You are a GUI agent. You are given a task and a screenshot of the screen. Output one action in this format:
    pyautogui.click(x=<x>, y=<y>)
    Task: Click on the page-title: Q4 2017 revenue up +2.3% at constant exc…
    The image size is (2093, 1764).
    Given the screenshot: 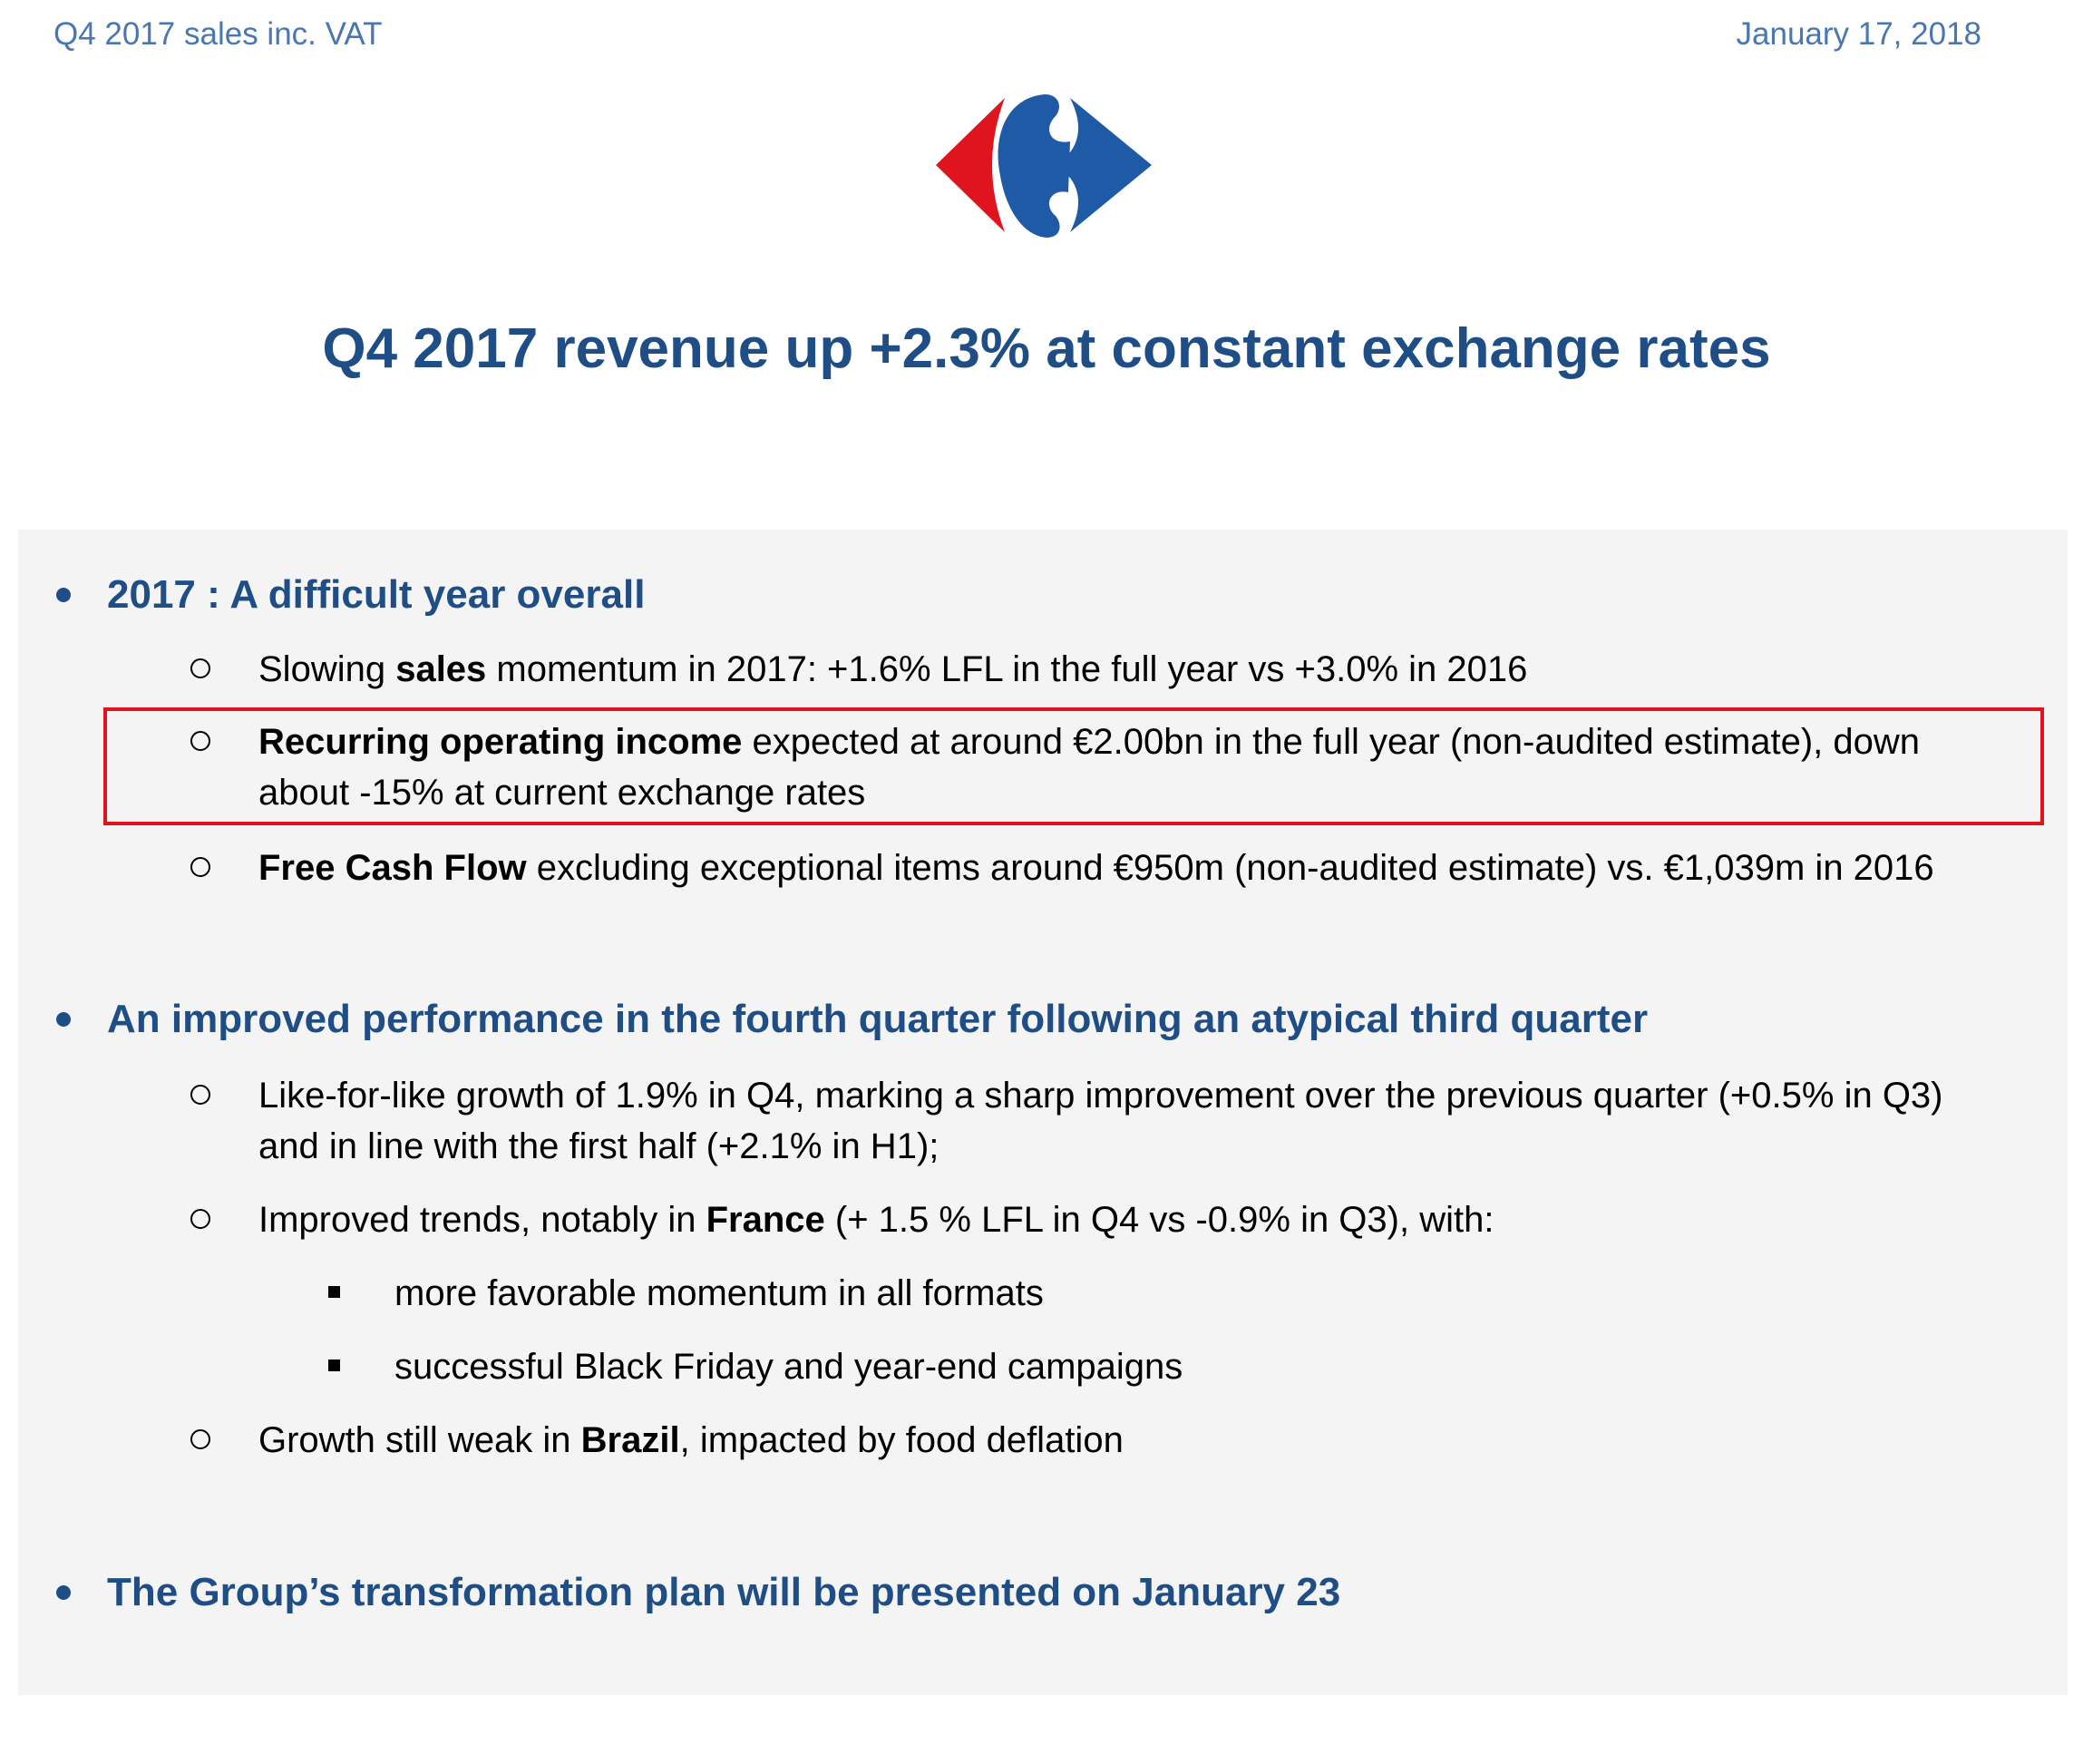 What is the action you would take?
    pyautogui.click(x=1046, y=348)
    